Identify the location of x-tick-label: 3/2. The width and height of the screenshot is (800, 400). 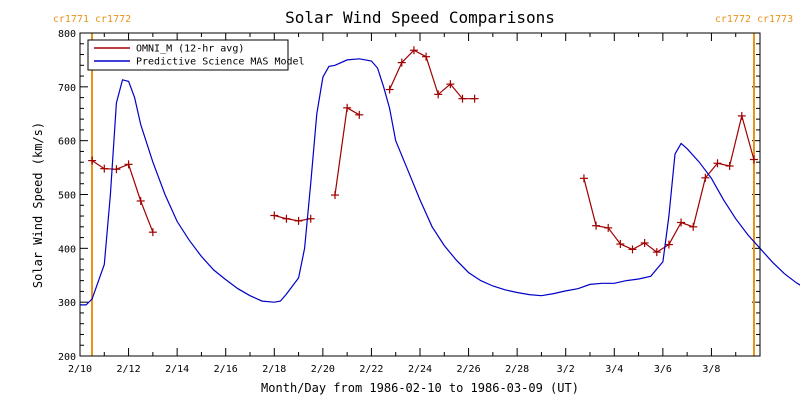
(566, 369).